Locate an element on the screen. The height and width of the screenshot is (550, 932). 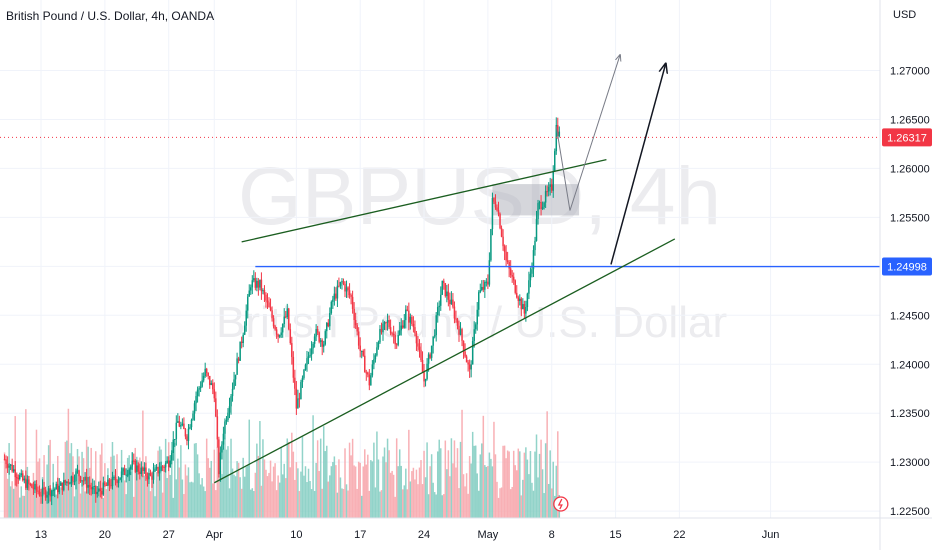
price-tick-label: 1.27000 is located at coordinates (910, 72).